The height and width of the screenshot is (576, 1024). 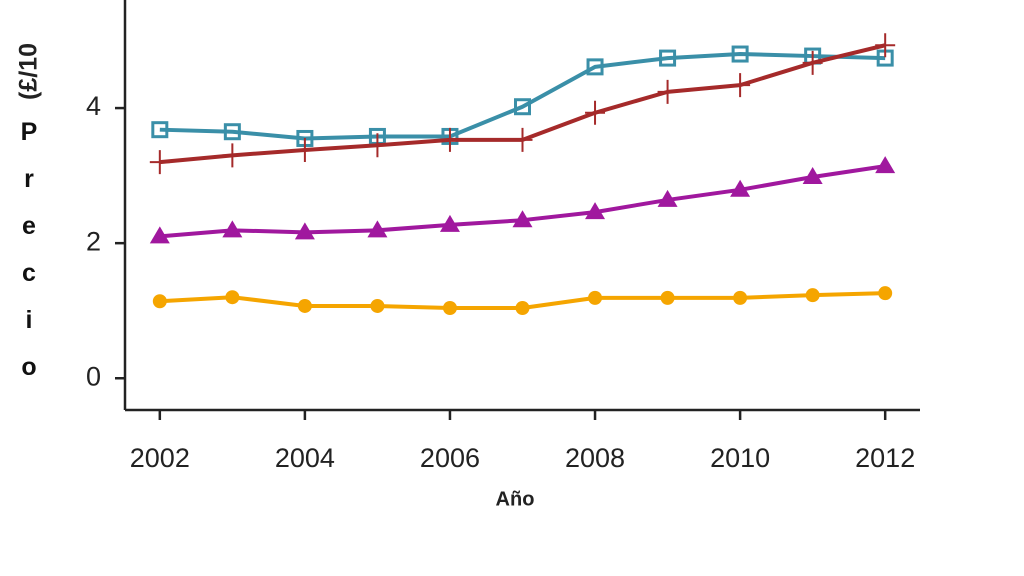 I want to click on x-tick-label: 2006, so click(x=450, y=458).